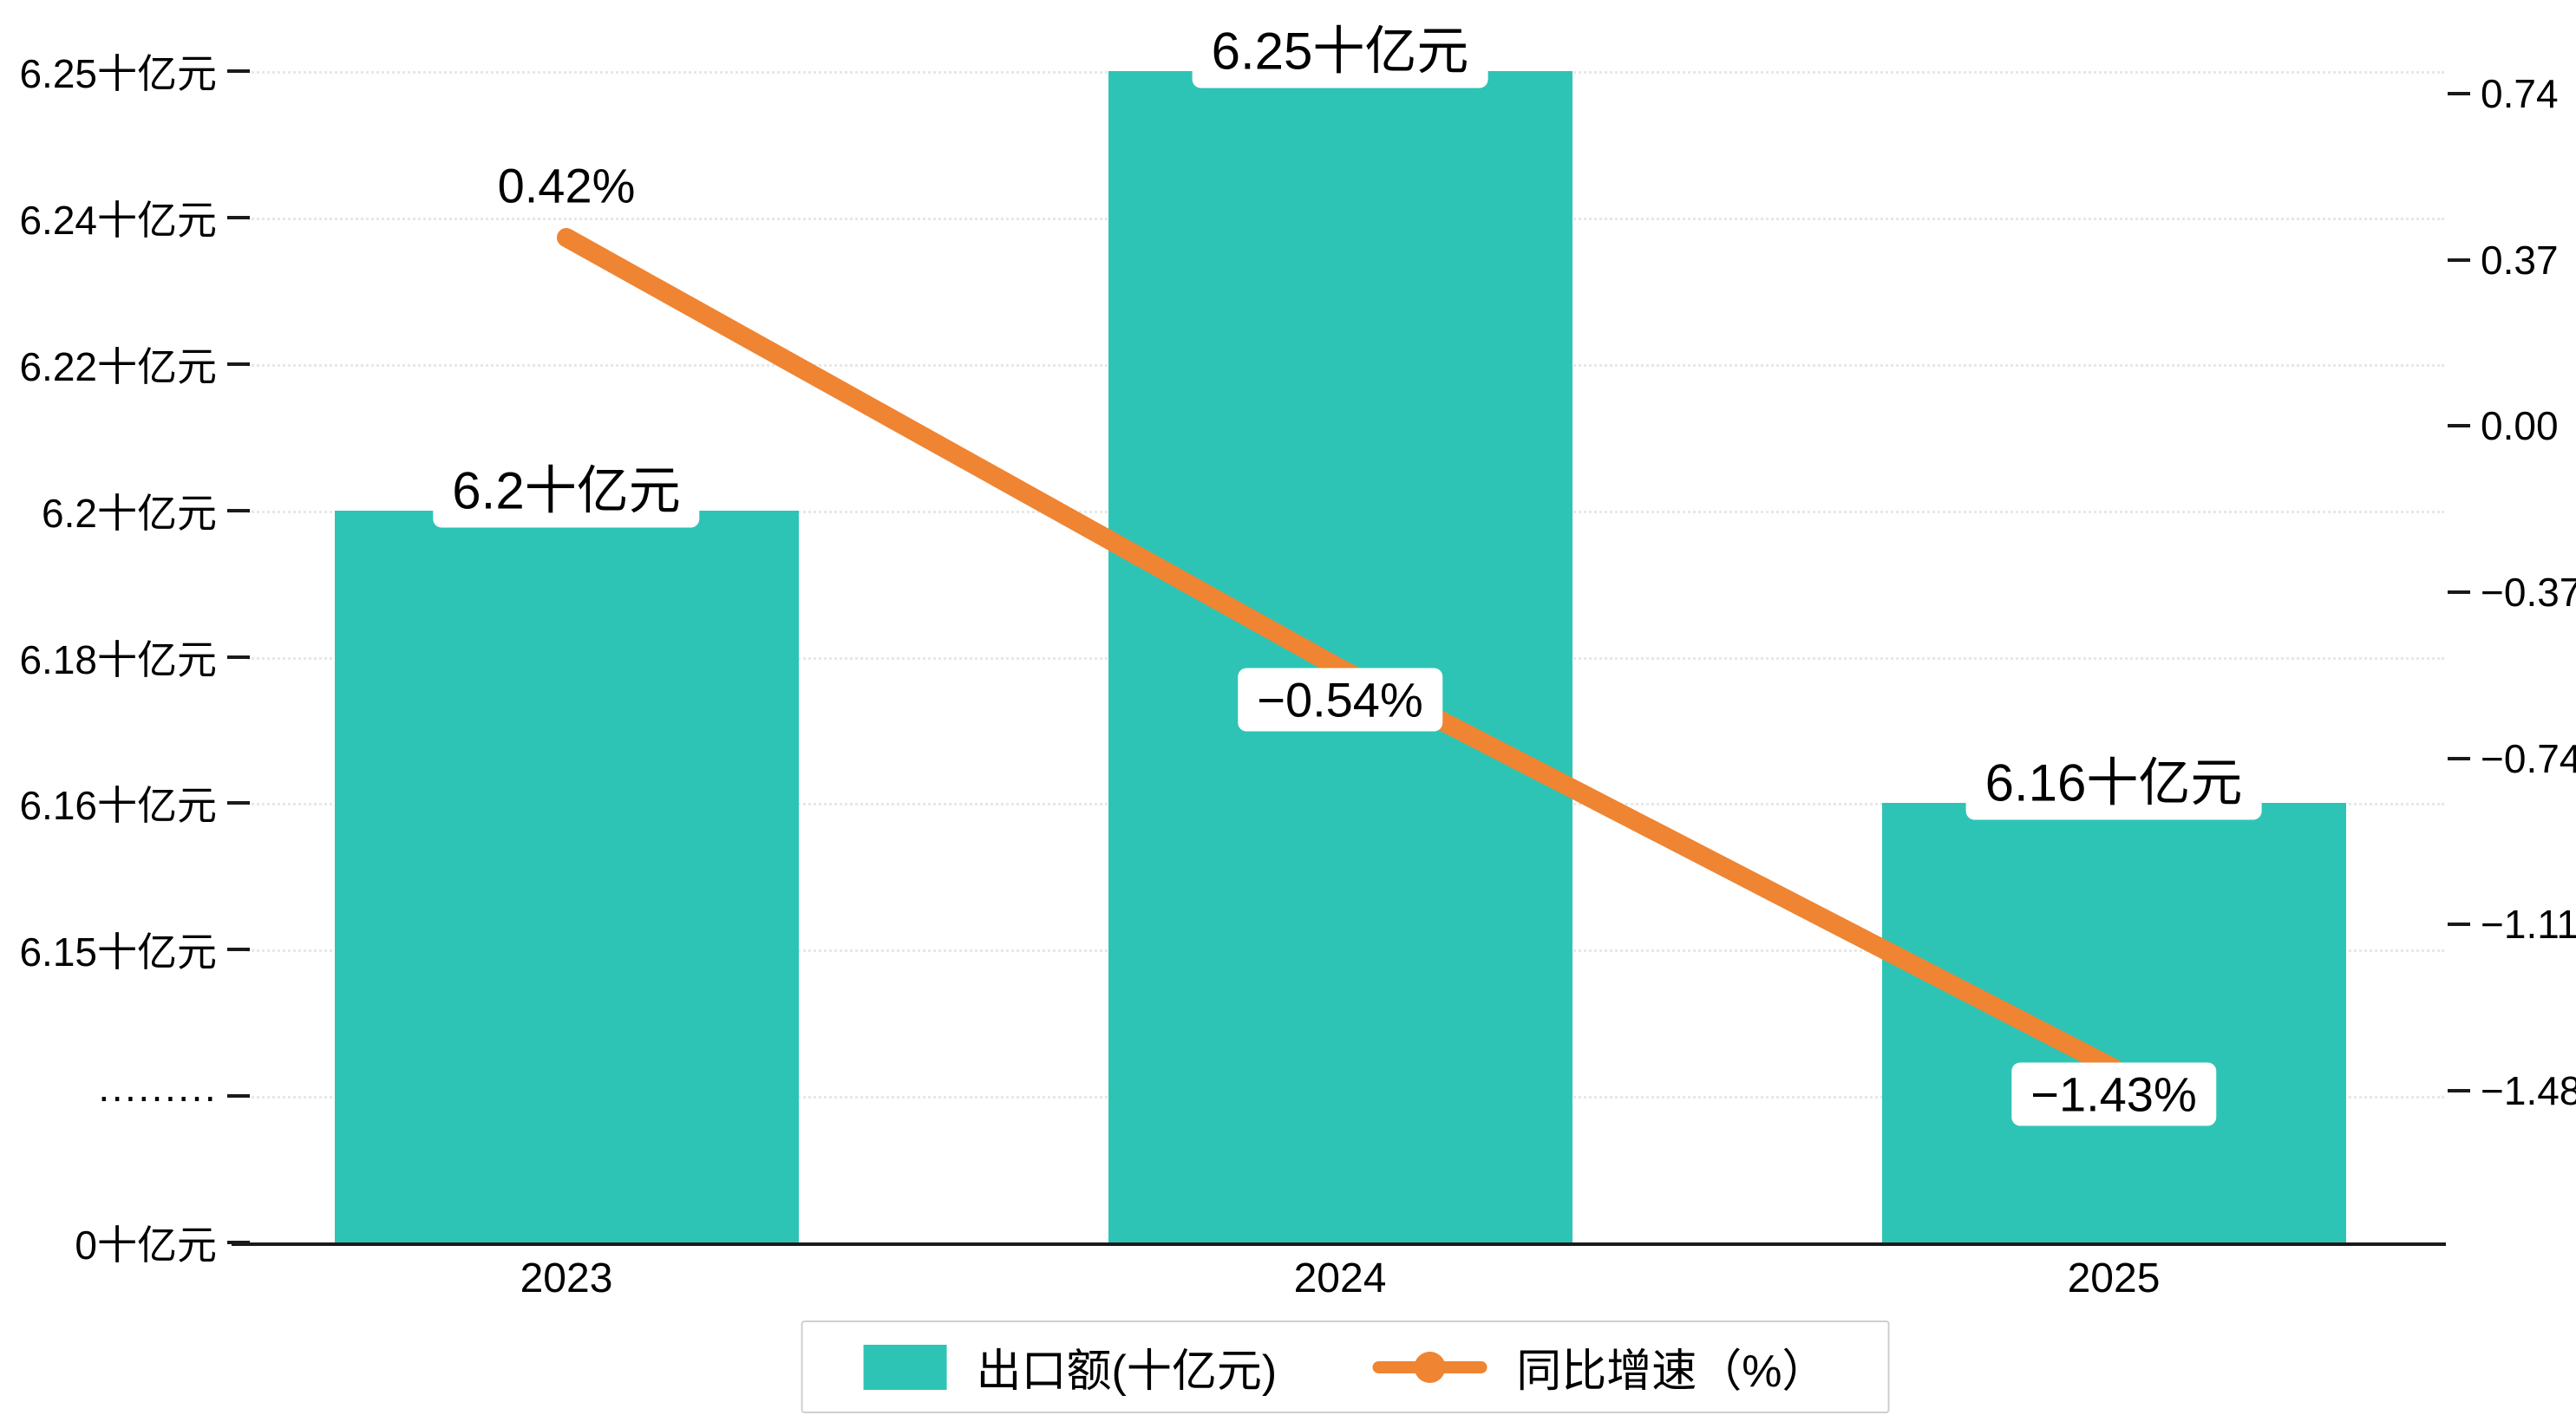 The image size is (2576, 1415). I want to click on bar-swatch-icon, so click(905, 1367).